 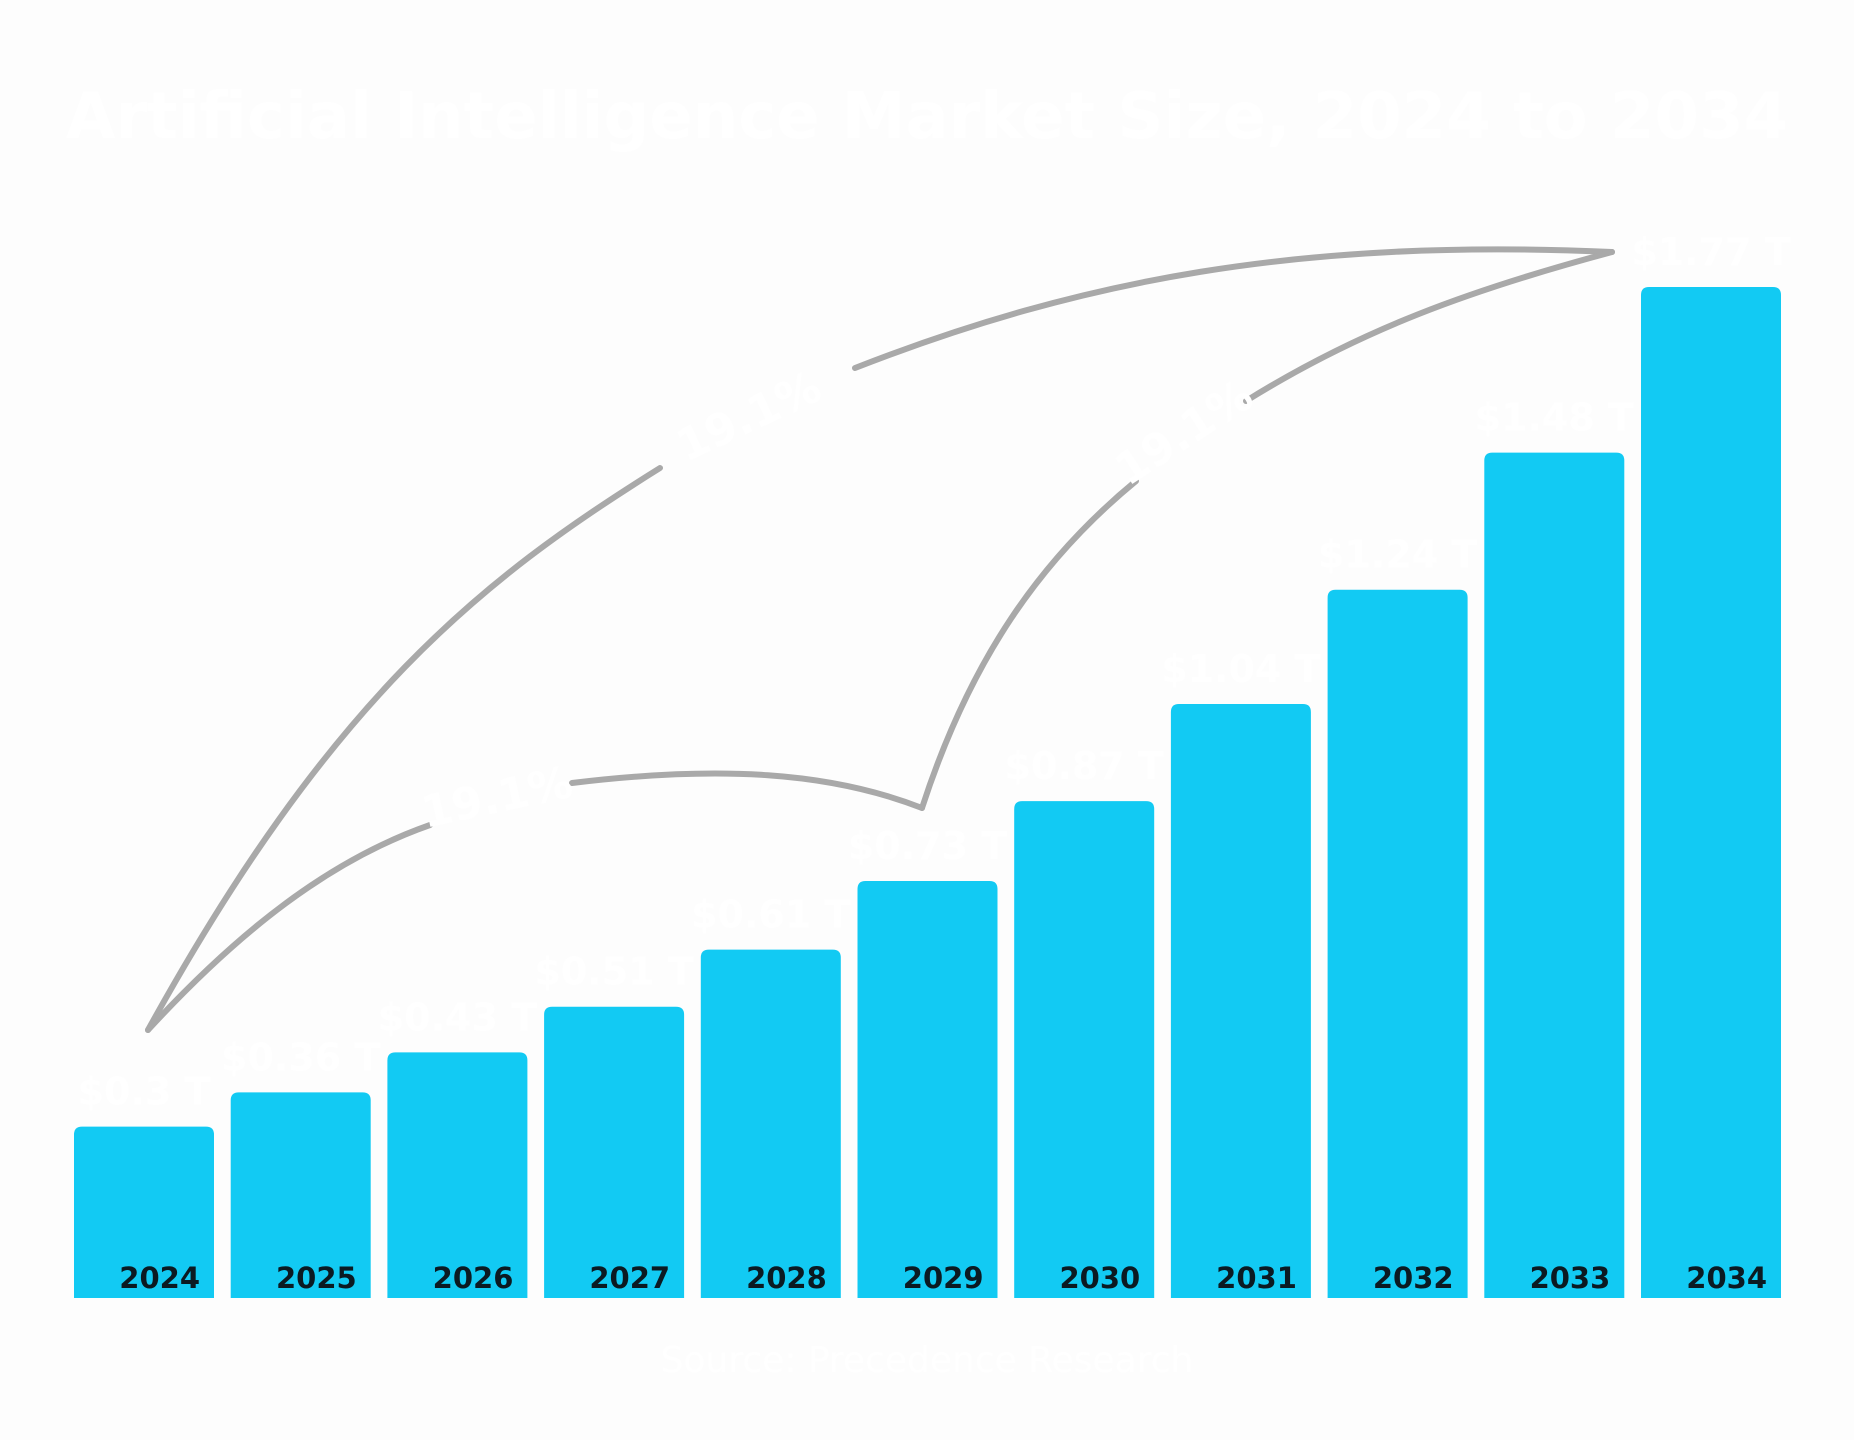 What do you see at coordinates (1570, 1278) in the screenshot?
I see `tick-label-2033: 2033` at bounding box center [1570, 1278].